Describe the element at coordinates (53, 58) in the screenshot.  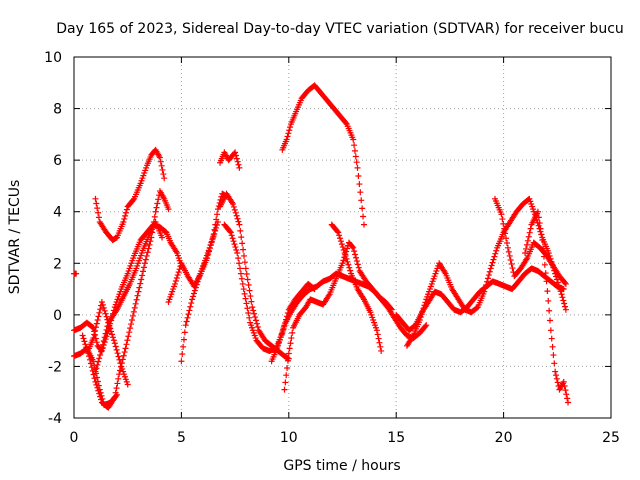
I see `y-tick-label: 10` at that location.